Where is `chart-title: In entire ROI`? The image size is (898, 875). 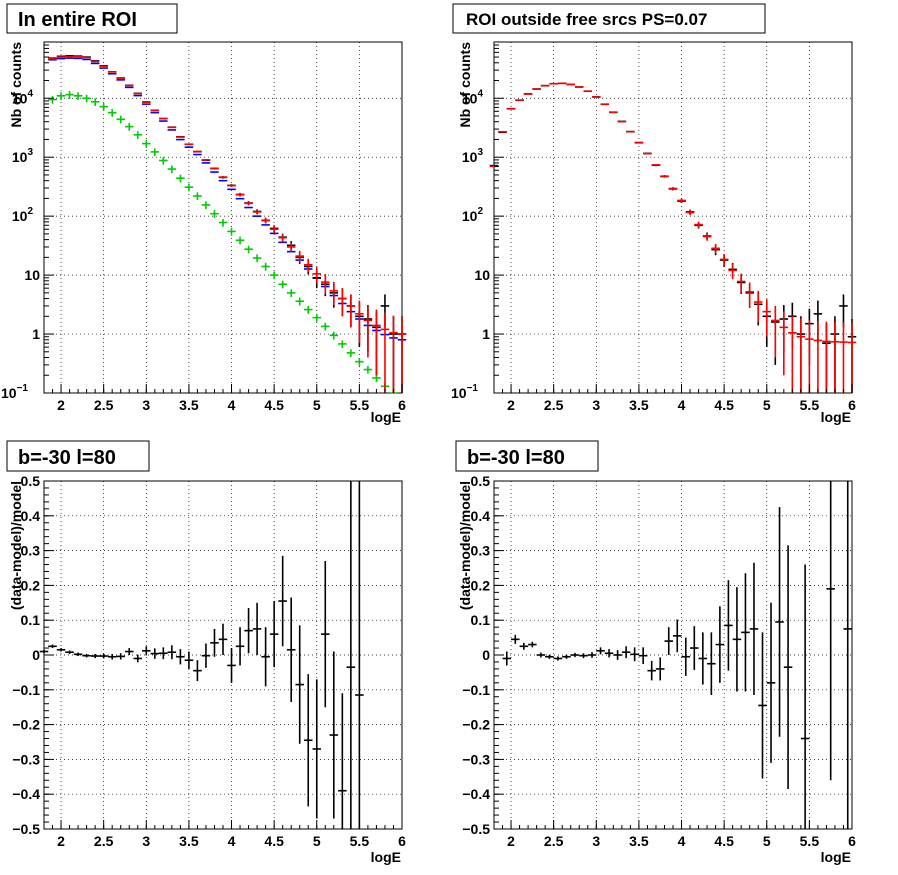 chart-title: In entire ROI is located at coordinates (77, 20).